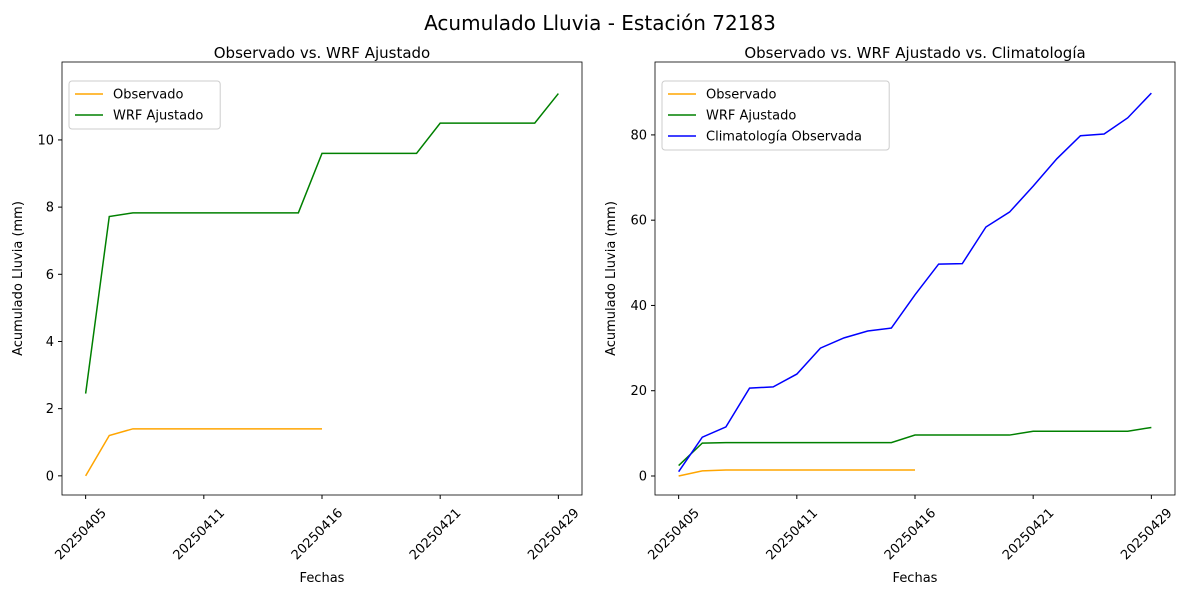  What do you see at coordinates (45, 140) in the screenshot?
I see `y-tick-label: 10` at bounding box center [45, 140].